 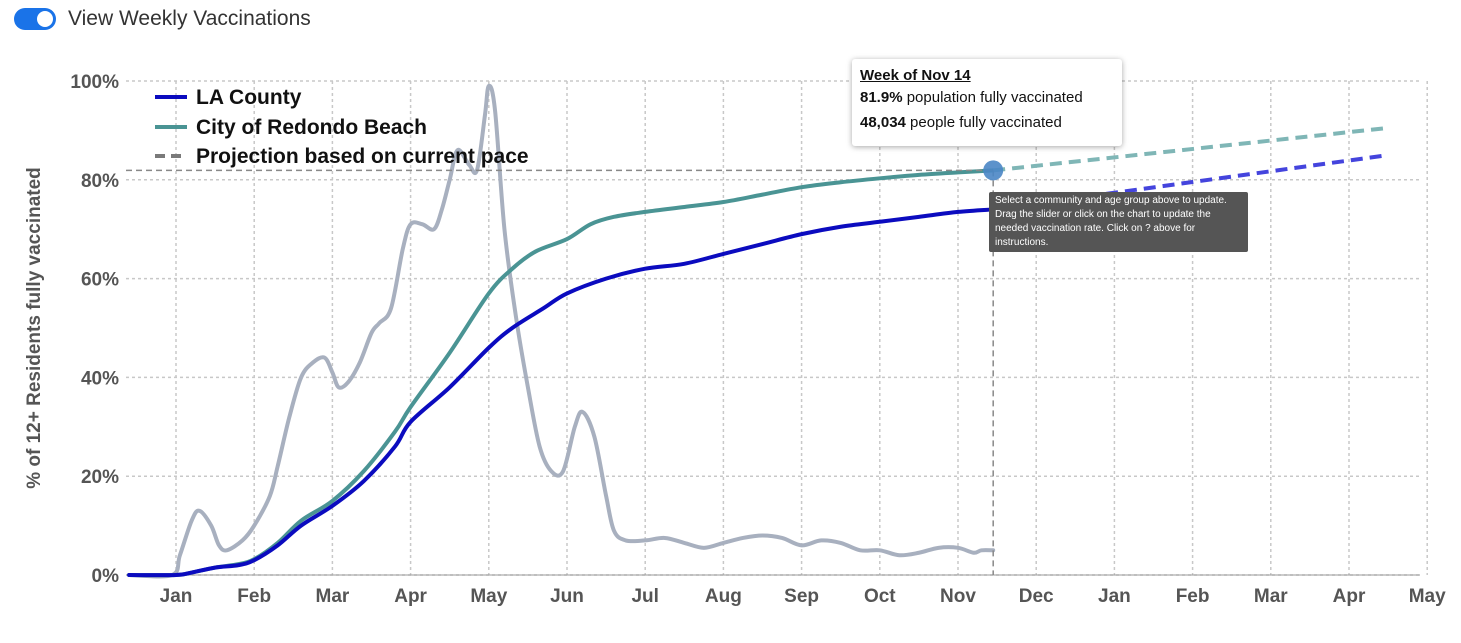 What do you see at coordinates (881, 97) in the screenshot?
I see `tooltip-percent: 81.9%` at bounding box center [881, 97].